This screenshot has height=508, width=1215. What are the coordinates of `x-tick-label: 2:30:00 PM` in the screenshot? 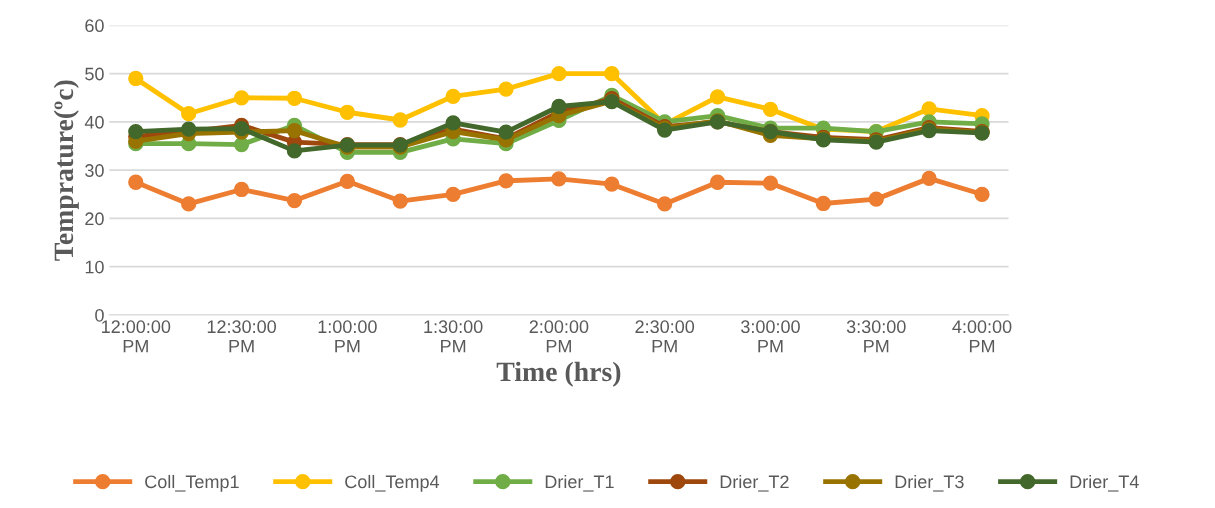 It's located at (665, 336).